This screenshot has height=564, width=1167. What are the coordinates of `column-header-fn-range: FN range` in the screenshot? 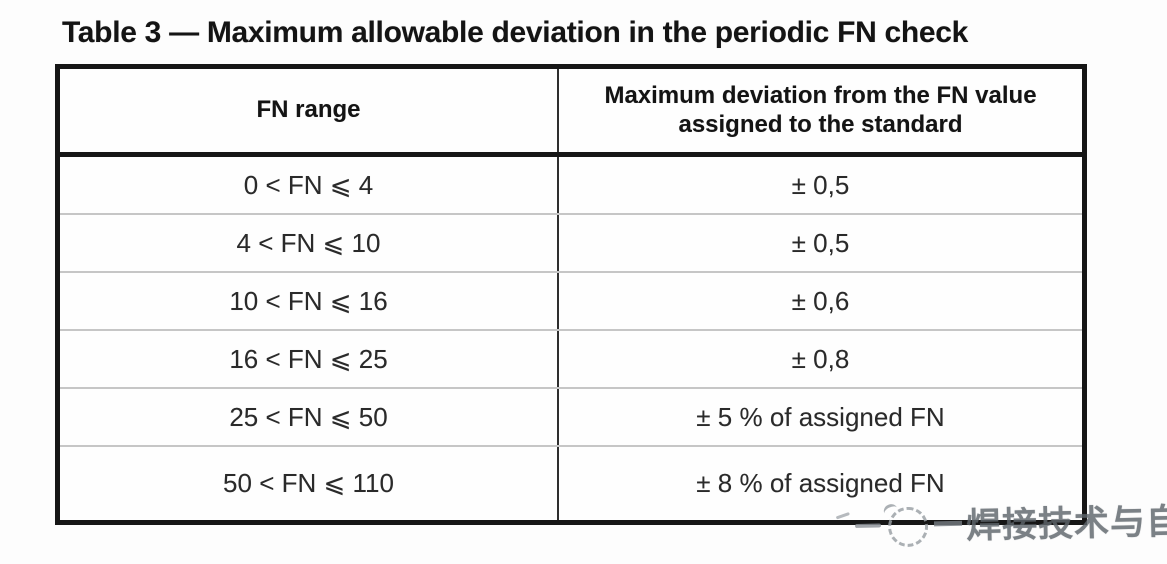 It's located at (309, 110).